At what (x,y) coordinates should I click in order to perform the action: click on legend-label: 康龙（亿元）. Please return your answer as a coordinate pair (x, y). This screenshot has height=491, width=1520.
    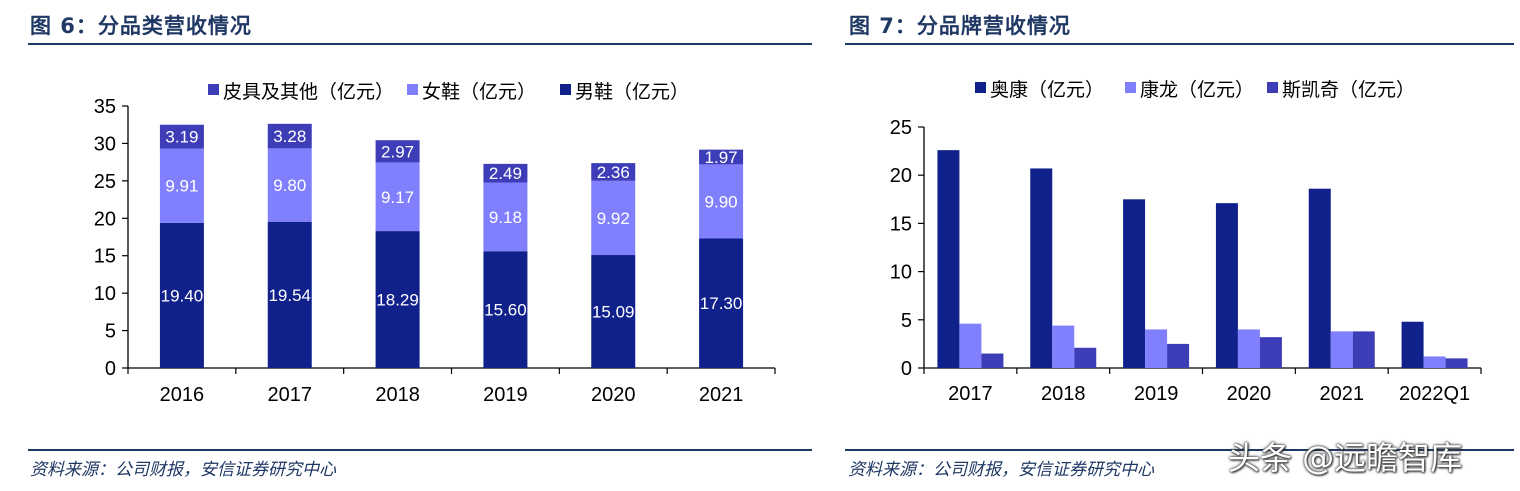
    Looking at the image, I should click on (1197, 90).